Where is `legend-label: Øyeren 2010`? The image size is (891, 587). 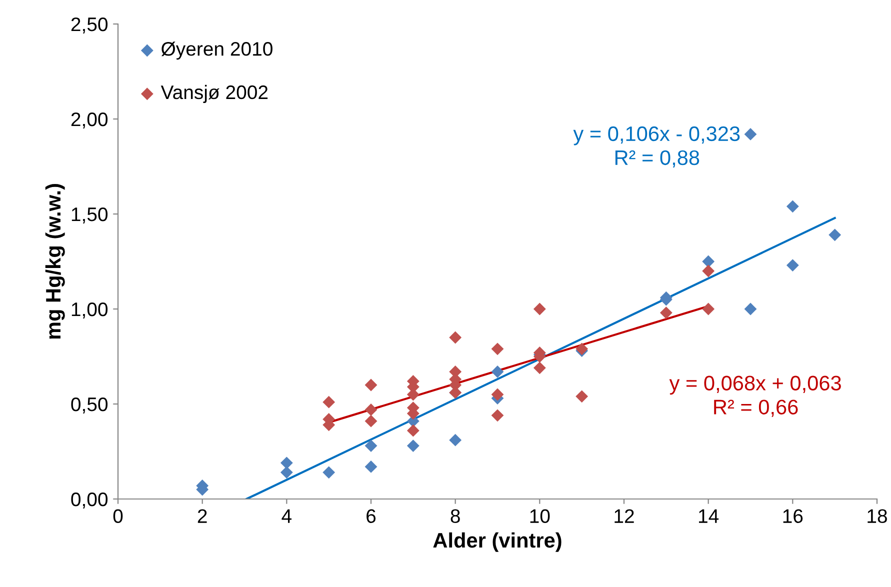
legend-label: Øyeren 2010 is located at coordinates (216, 51).